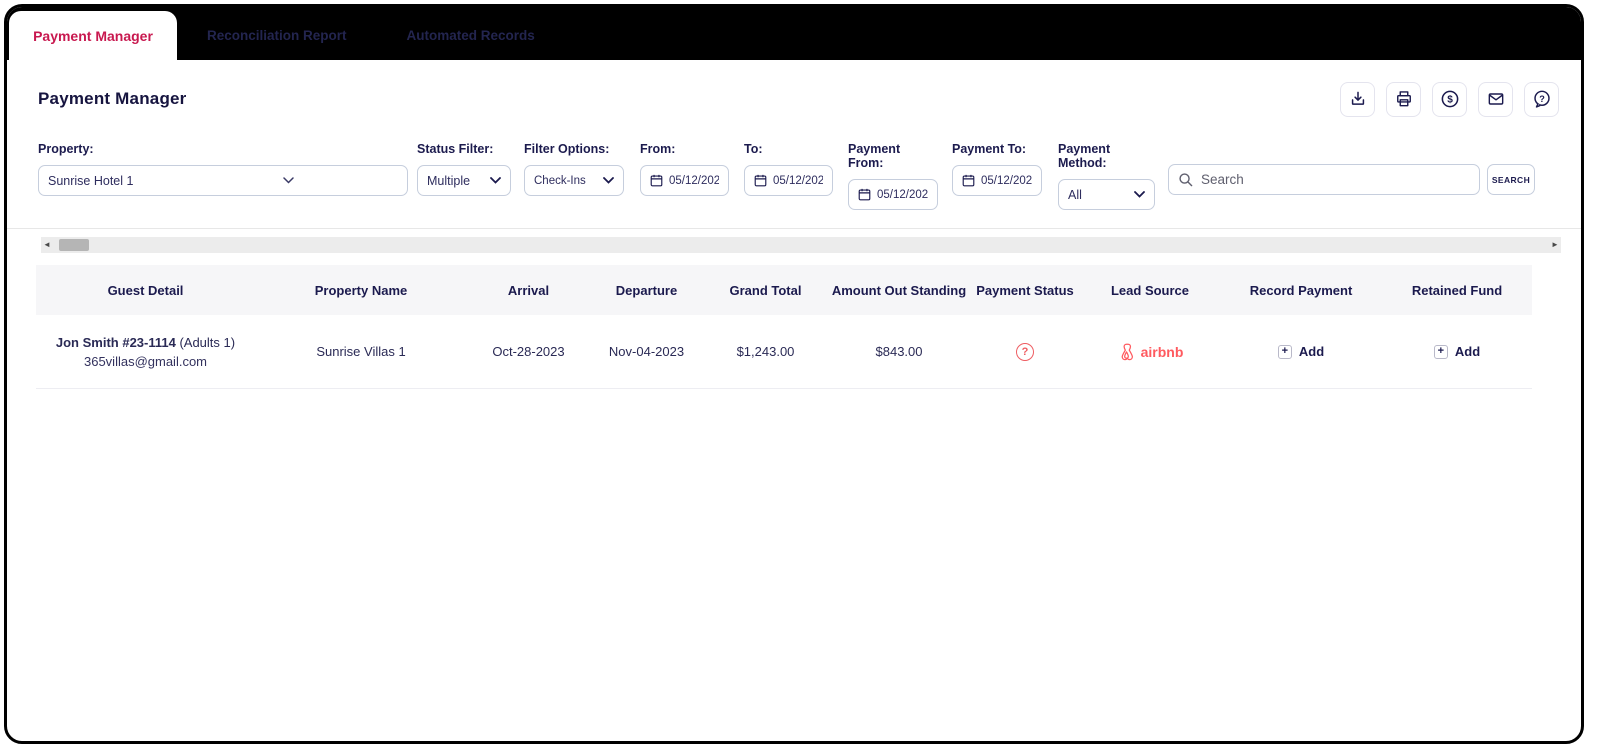  I want to click on retained-fund-cell: + Add, so click(1457, 351).